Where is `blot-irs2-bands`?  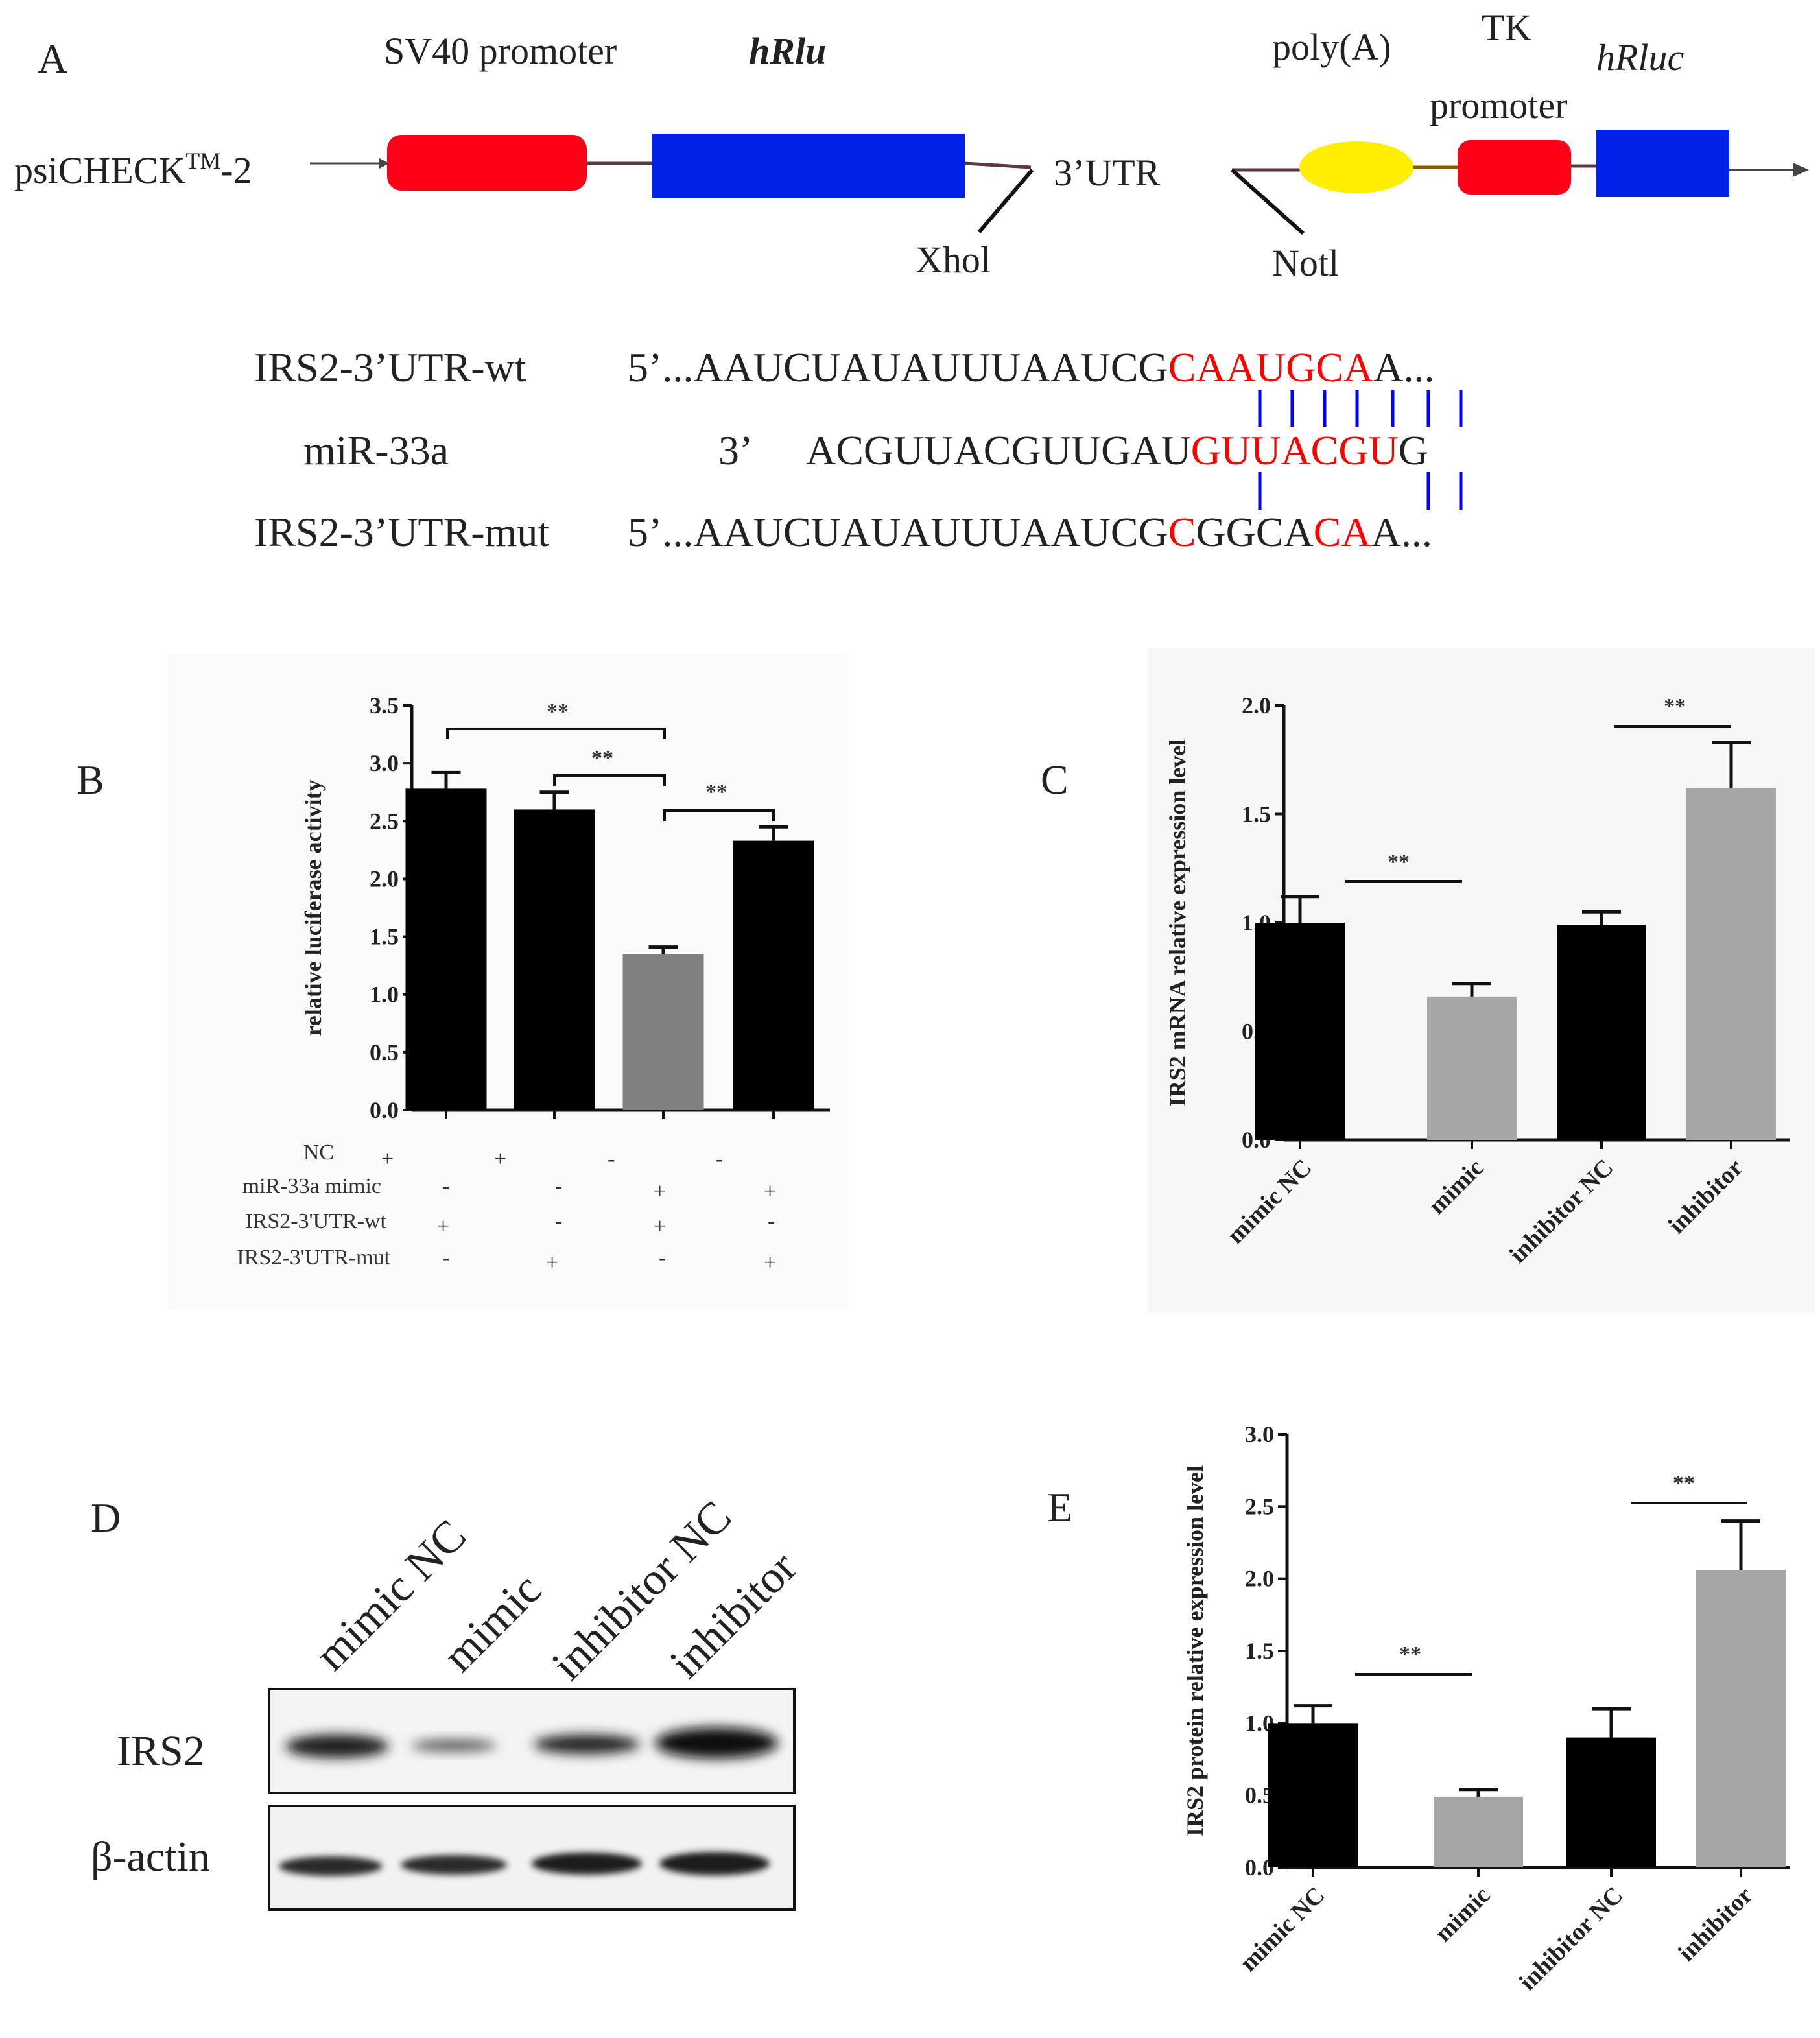 blot-irs2-bands is located at coordinates (532, 1743).